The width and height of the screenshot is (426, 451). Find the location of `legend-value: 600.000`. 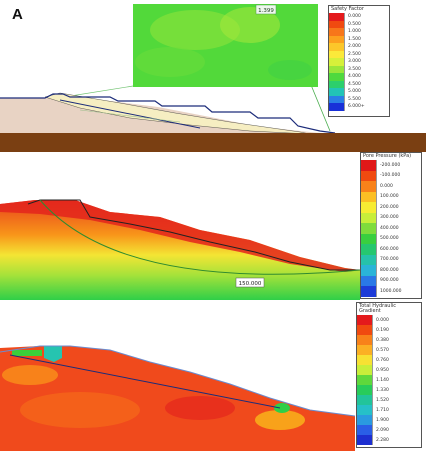

legend-value: 600.000 is located at coordinates (389, 249).